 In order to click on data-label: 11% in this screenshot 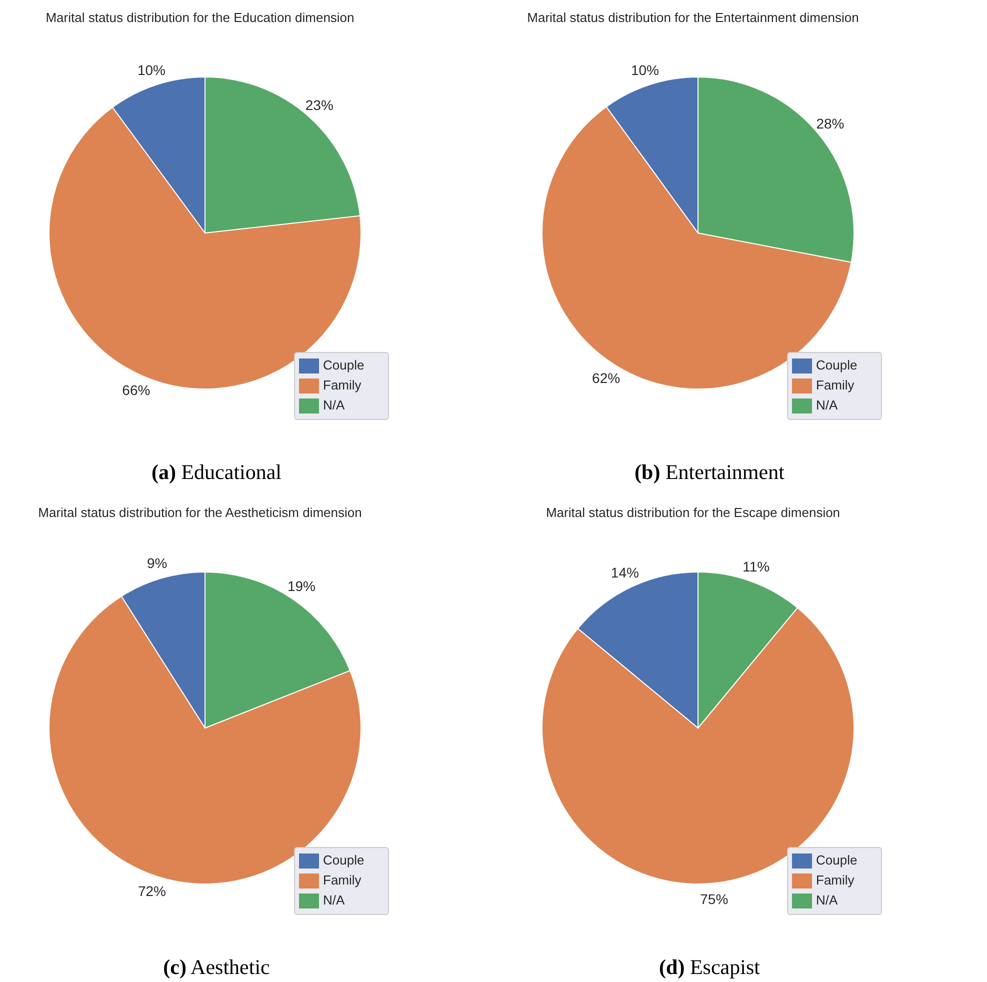, I will do `click(756, 566)`.